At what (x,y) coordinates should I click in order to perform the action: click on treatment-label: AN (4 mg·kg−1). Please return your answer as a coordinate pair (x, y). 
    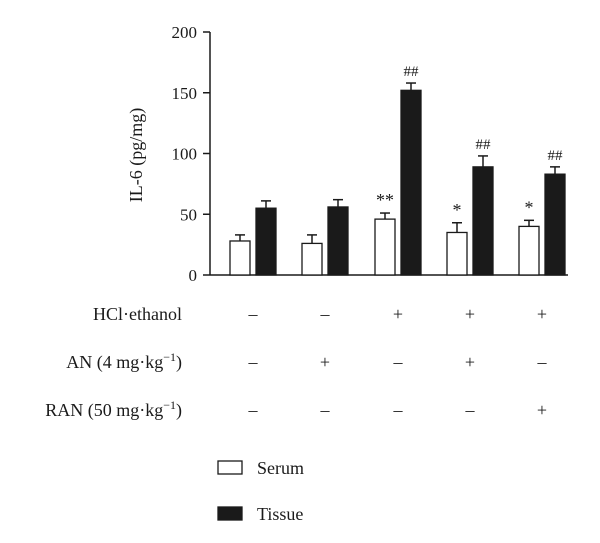
    Looking at the image, I should click on (124, 361).